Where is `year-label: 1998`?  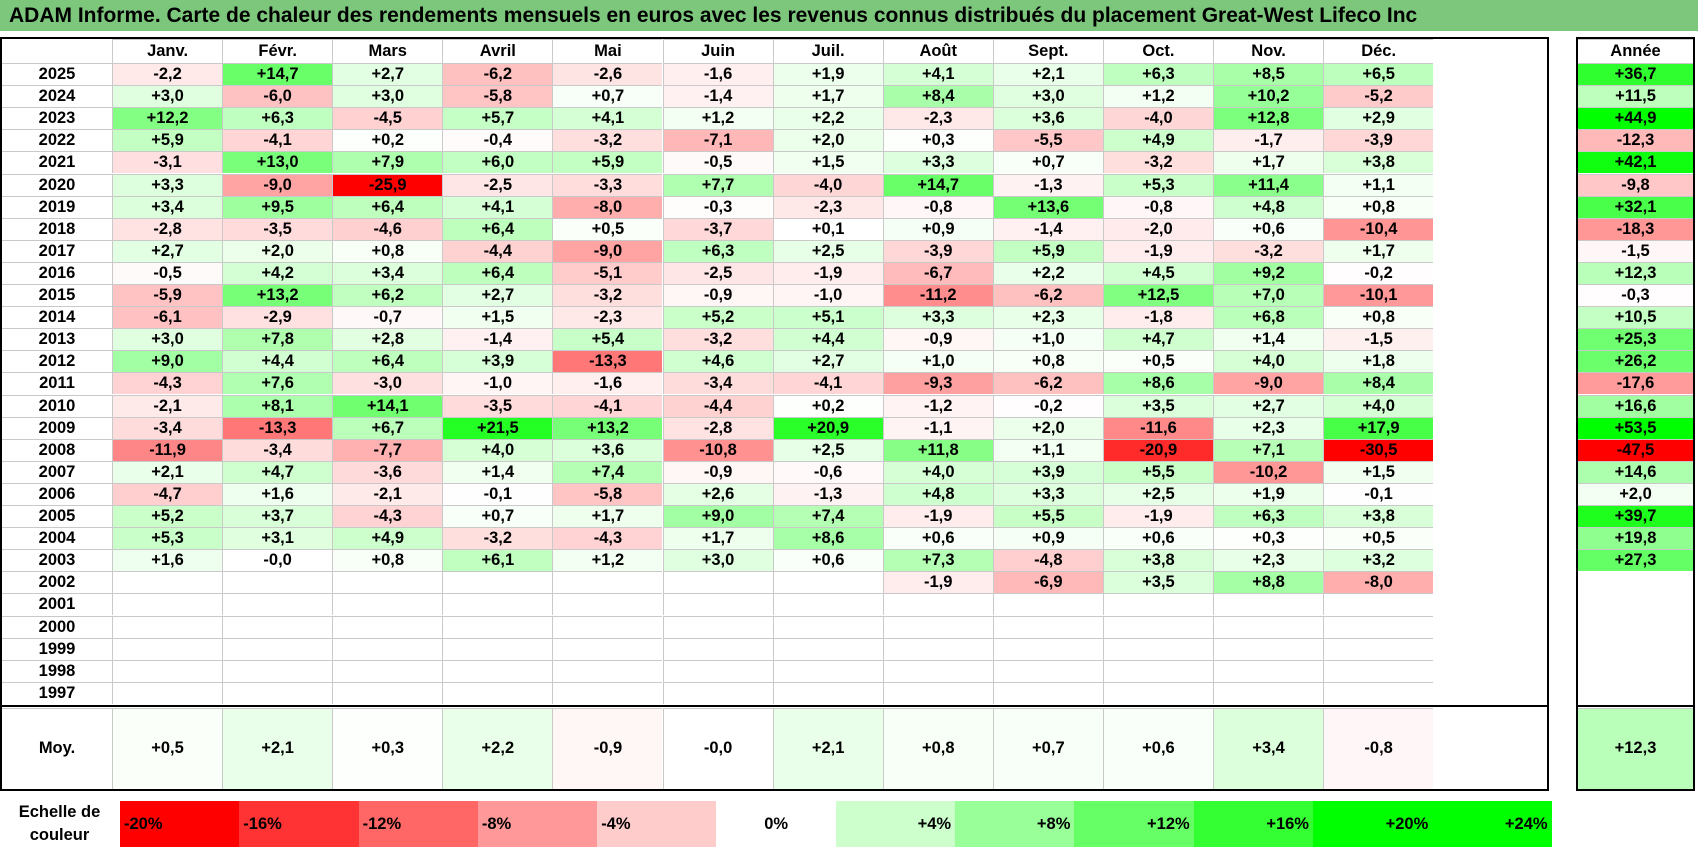
year-label: 1998 is located at coordinates (57, 670).